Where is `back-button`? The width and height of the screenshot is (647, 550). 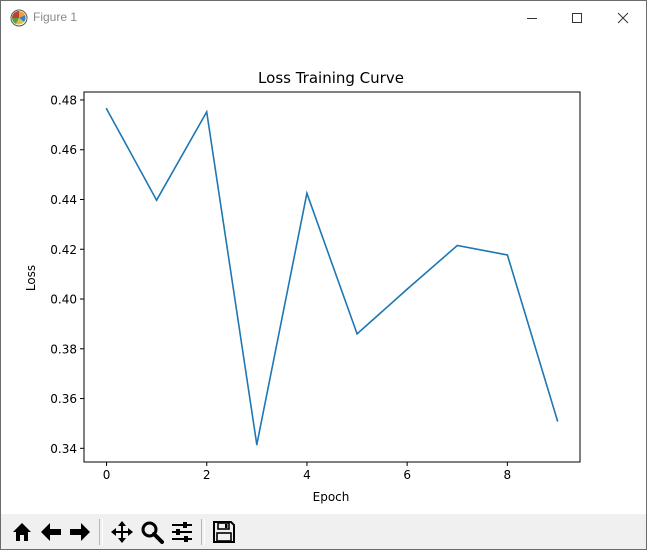 back-button is located at coordinates (50, 531).